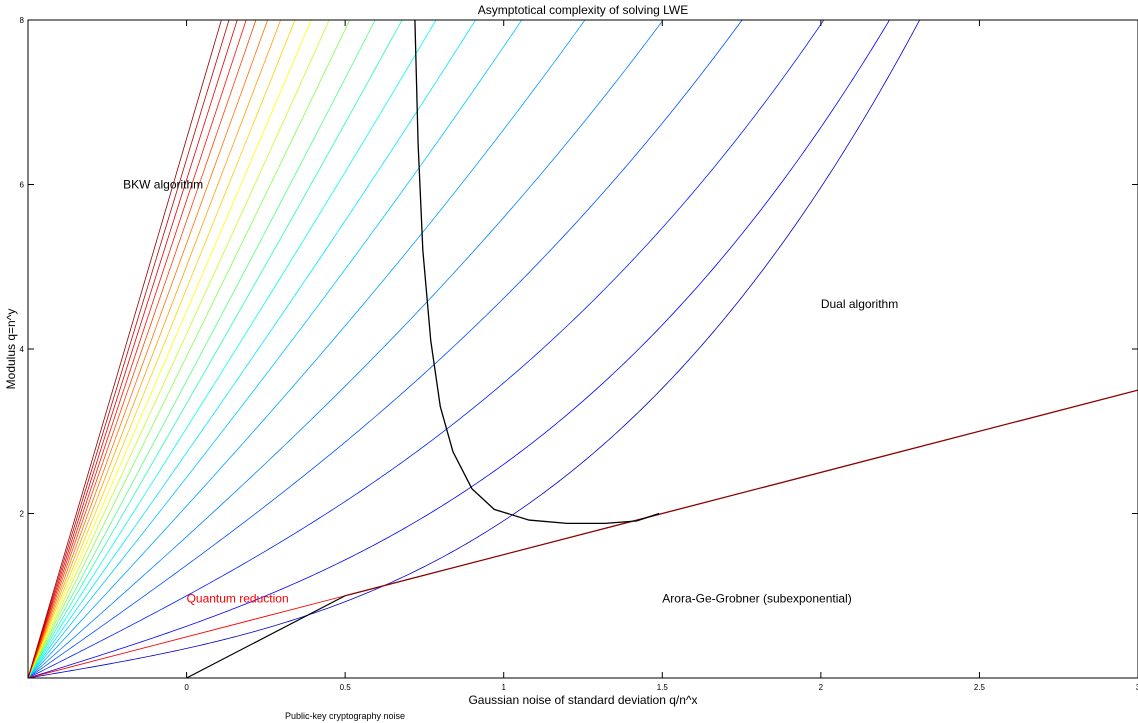 This screenshot has height=723, width=1138. What do you see at coordinates (22, 349) in the screenshot?
I see `y-tick-label-1: 4` at bounding box center [22, 349].